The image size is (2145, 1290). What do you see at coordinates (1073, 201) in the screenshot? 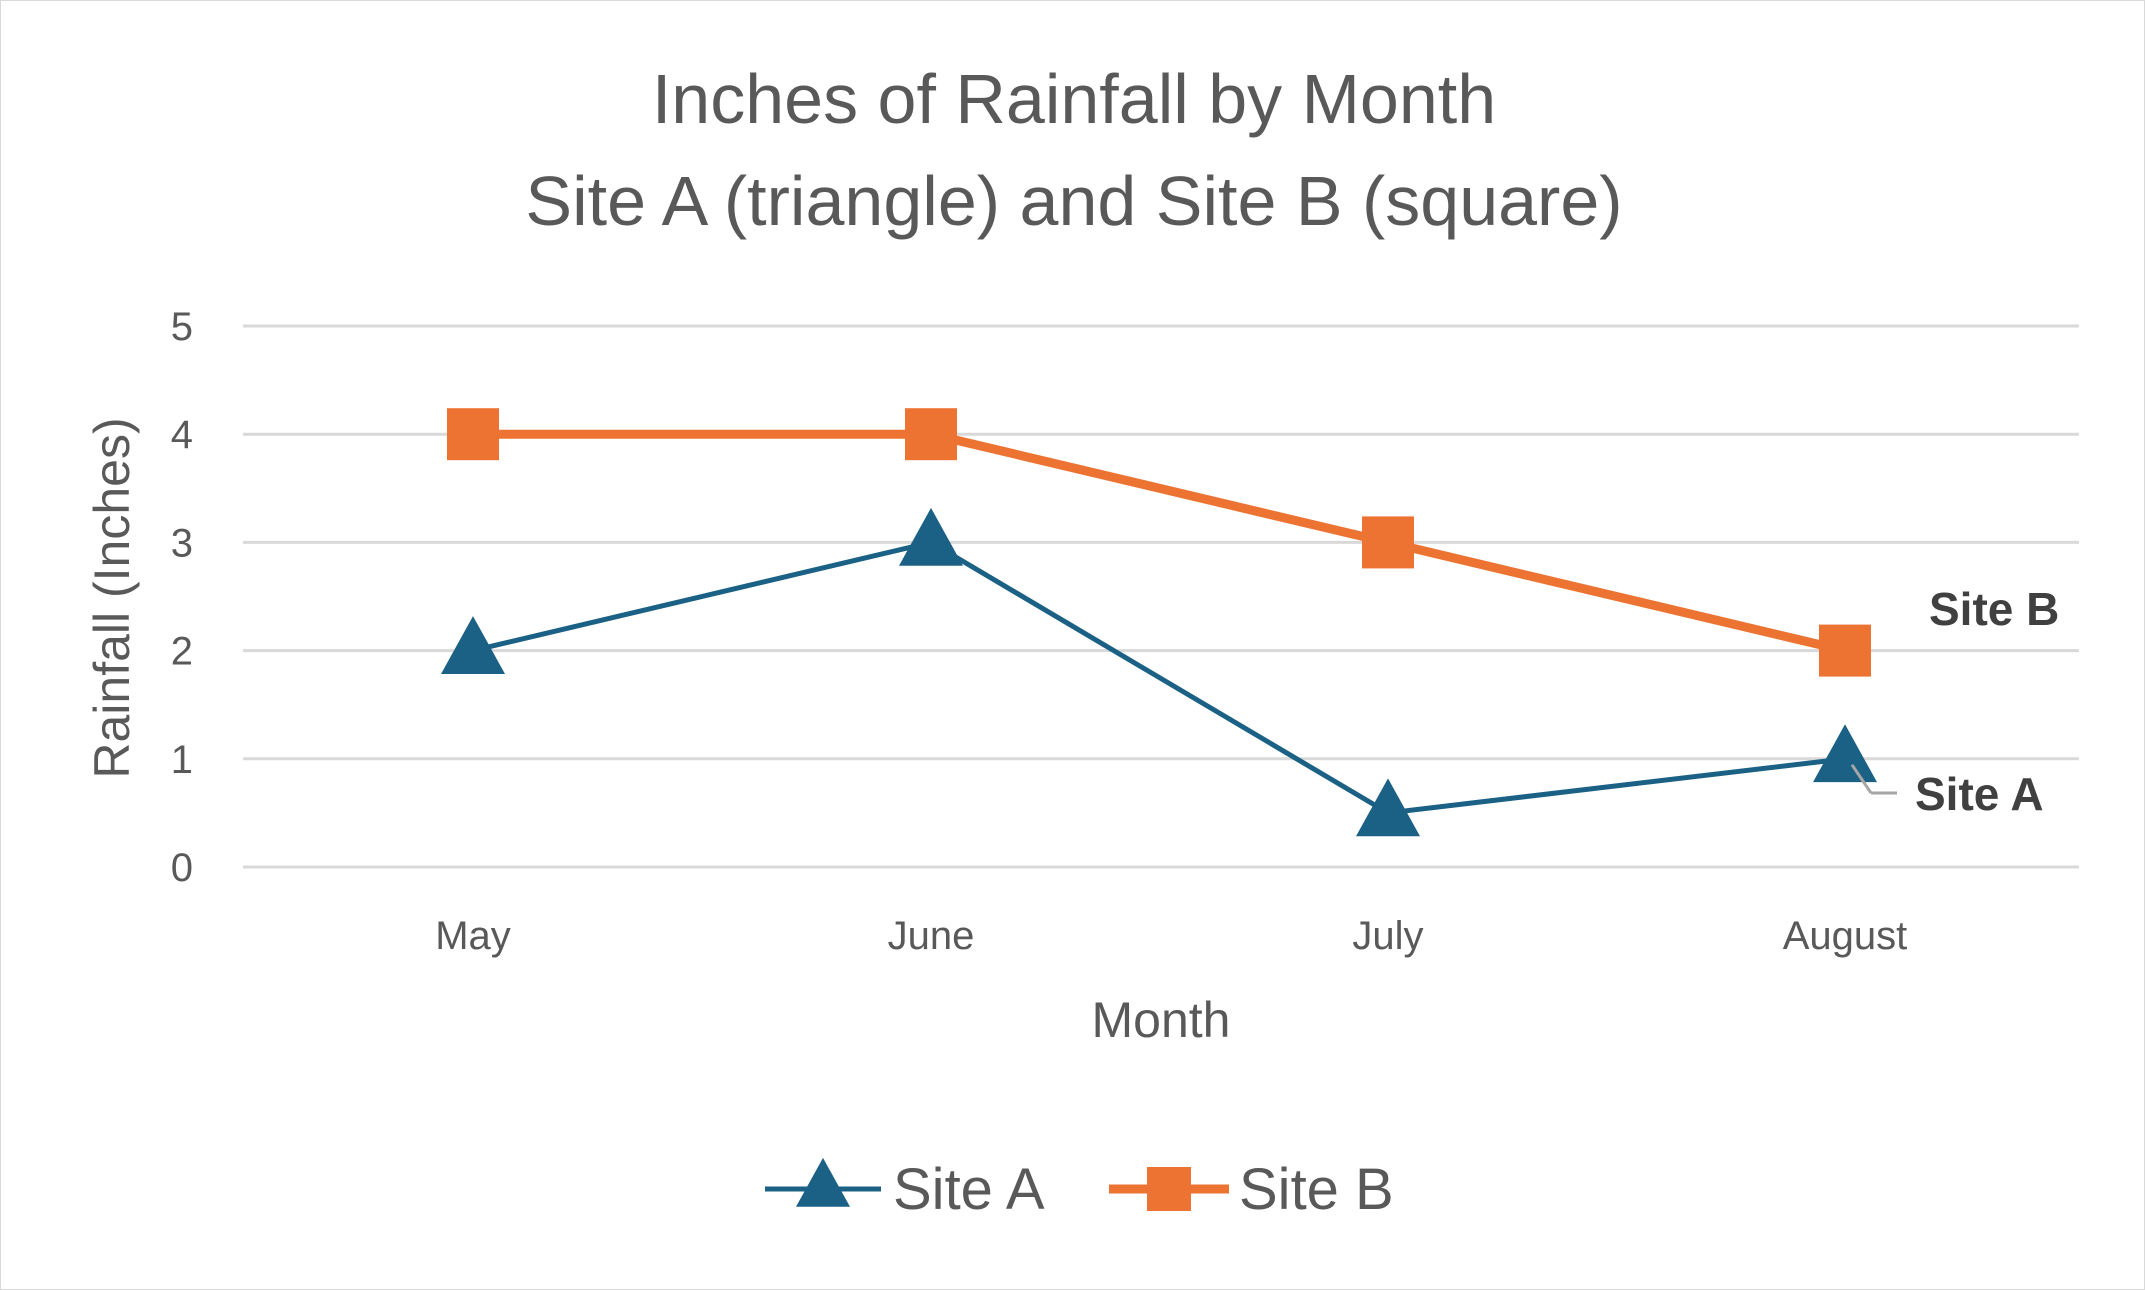
I see `chart-title-line-2: Site A (triangle) and Site B (square)` at bounding box center [1073, 201].